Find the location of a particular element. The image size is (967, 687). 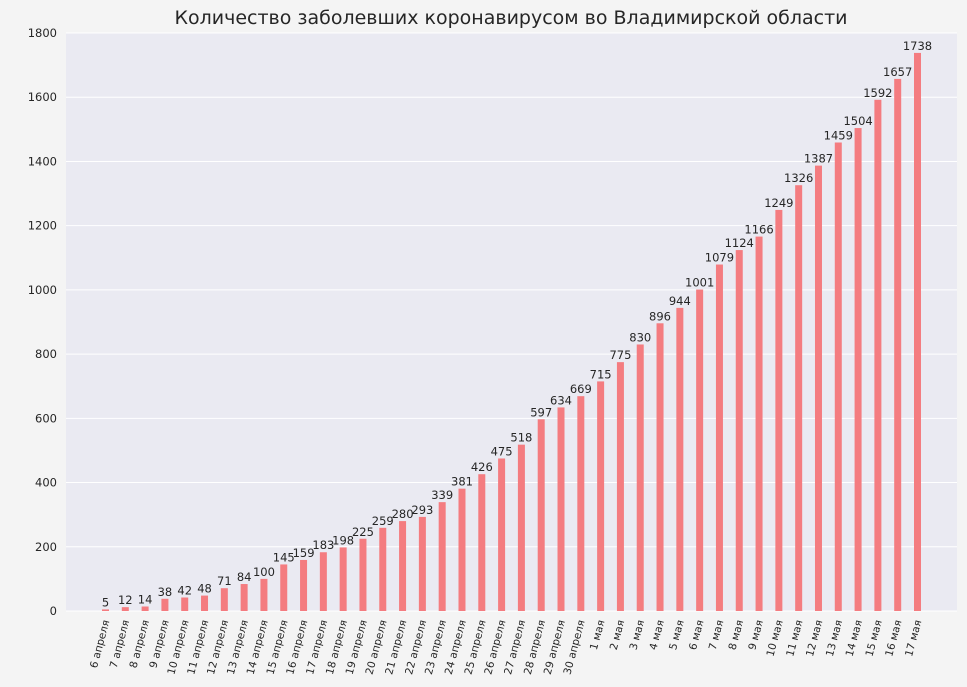

bar-value-label: 280 is located at coordinates (403, 514).